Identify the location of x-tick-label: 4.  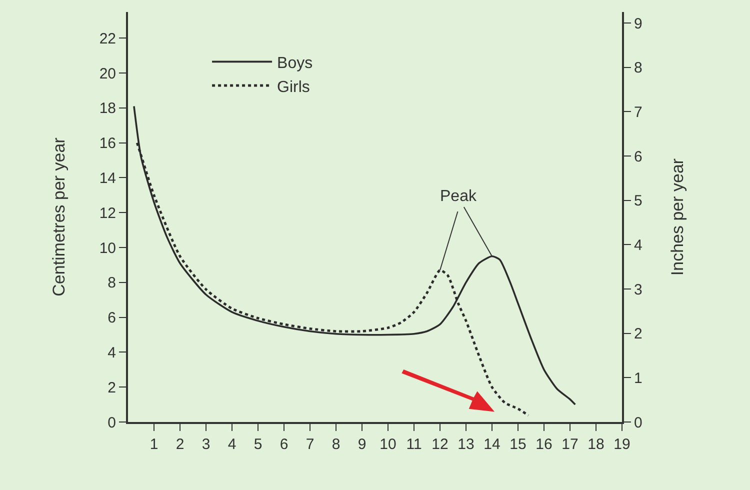
(232, 444).